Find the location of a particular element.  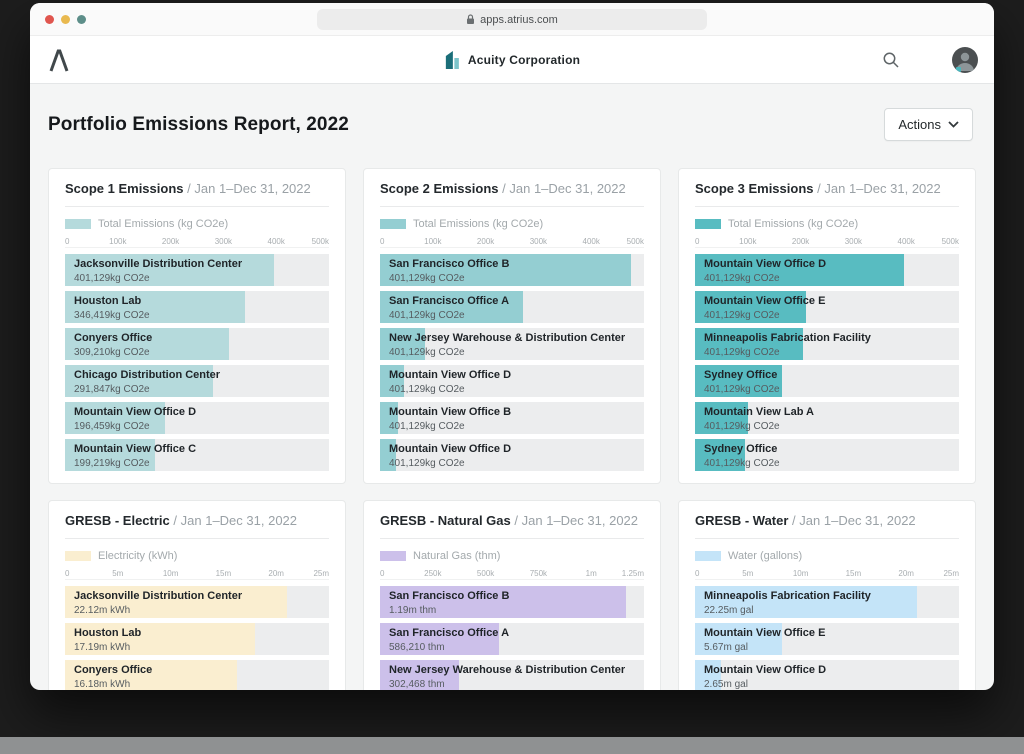

bar-facility-name: Houston Lab is located at coordinates (108, 633).